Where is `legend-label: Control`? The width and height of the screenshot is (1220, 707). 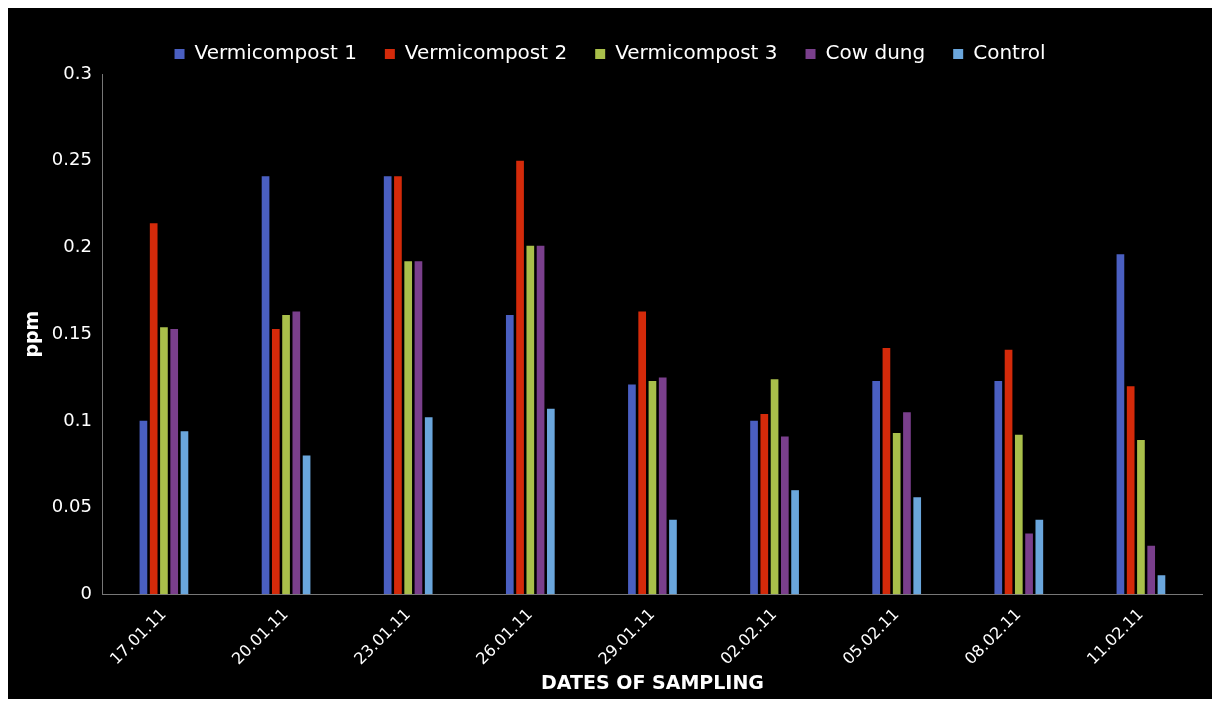 legend-label: Control is located at coordinates (1009, 52).